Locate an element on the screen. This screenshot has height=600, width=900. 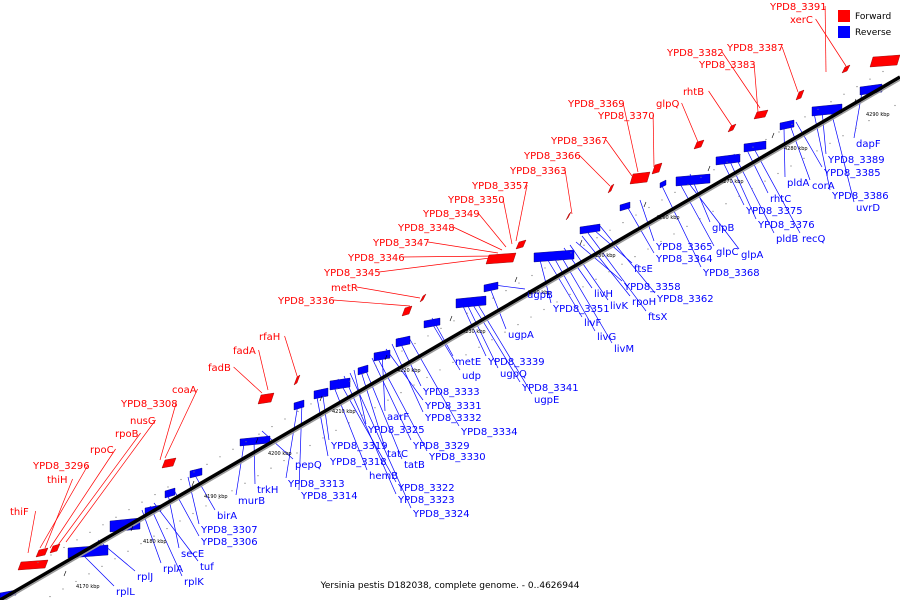
reverse-gene-label-plda: pldA is located at coordinates (798, 183).